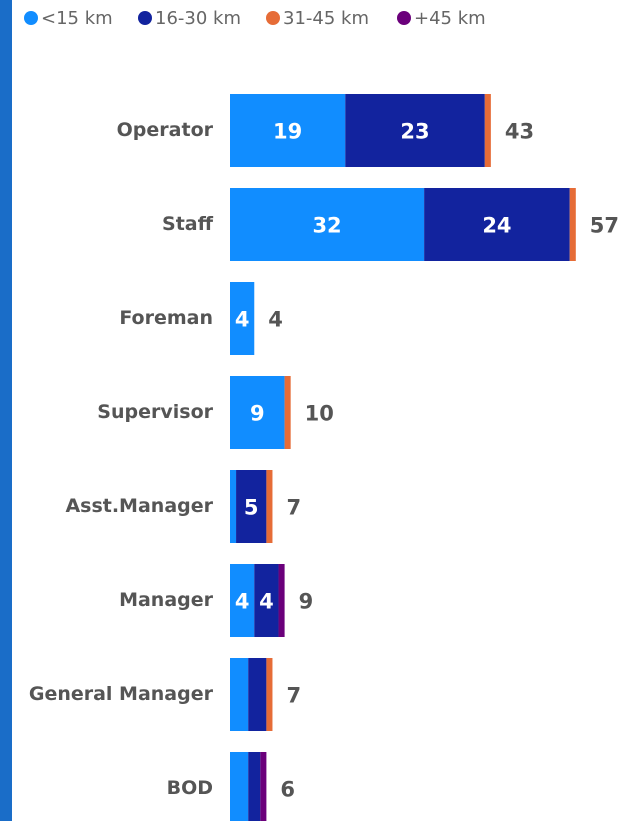 The width and height of the screenshot is (625, 821). I want to click on legend-label: <15 km, so click(77, 18).